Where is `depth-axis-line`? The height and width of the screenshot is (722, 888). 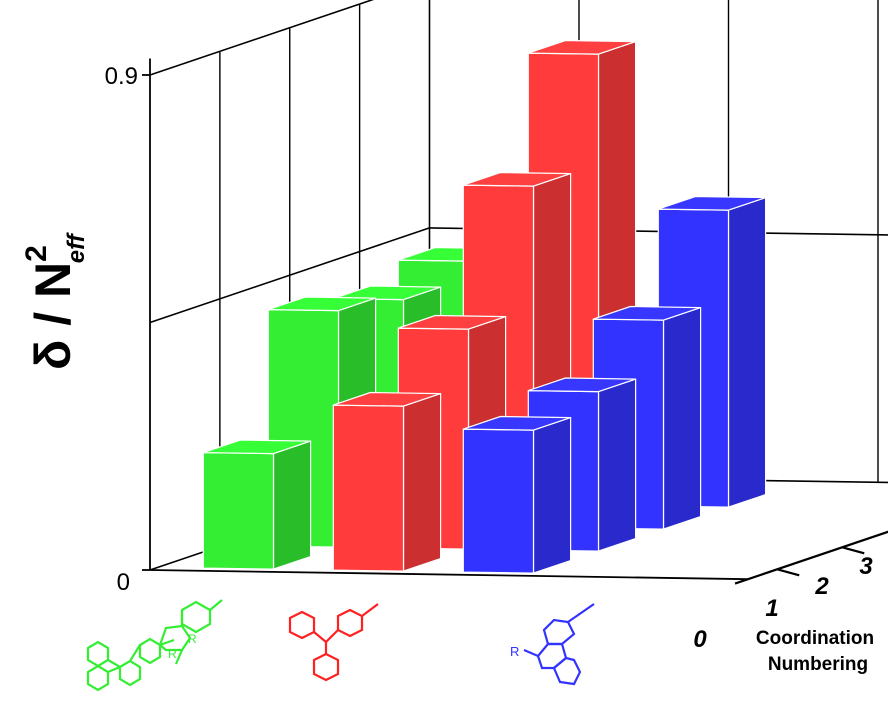 depth-axis-line is located at coordinates (811, 557).